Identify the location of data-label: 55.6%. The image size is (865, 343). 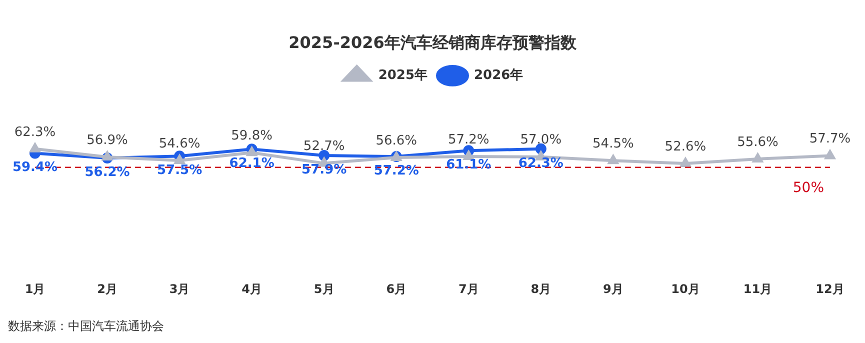
(757, 142).